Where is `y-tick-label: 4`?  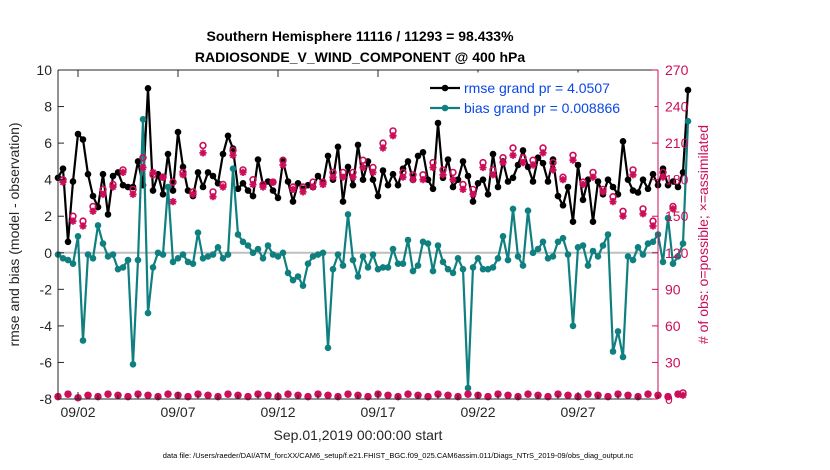
y-tick-label: 4 is located at coordinates (48, 180).